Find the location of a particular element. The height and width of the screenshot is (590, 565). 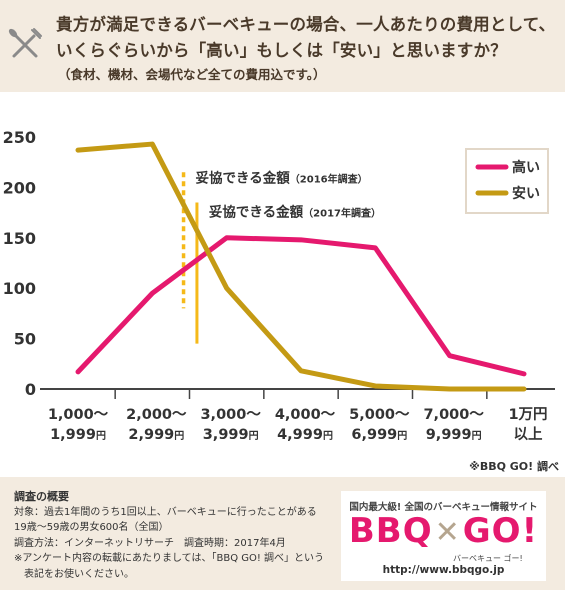

x-tick-label: 7,000～ is located at coordinates (453, 415).